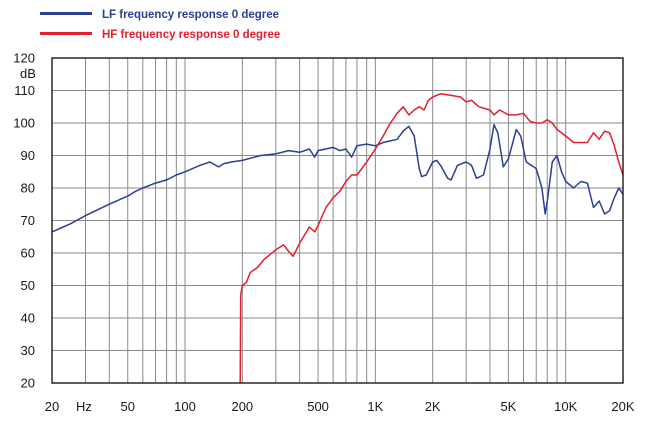  Describe the element at coordinates (28, 350) in the screenshot. I see `y-tick-label: 30` at that location.